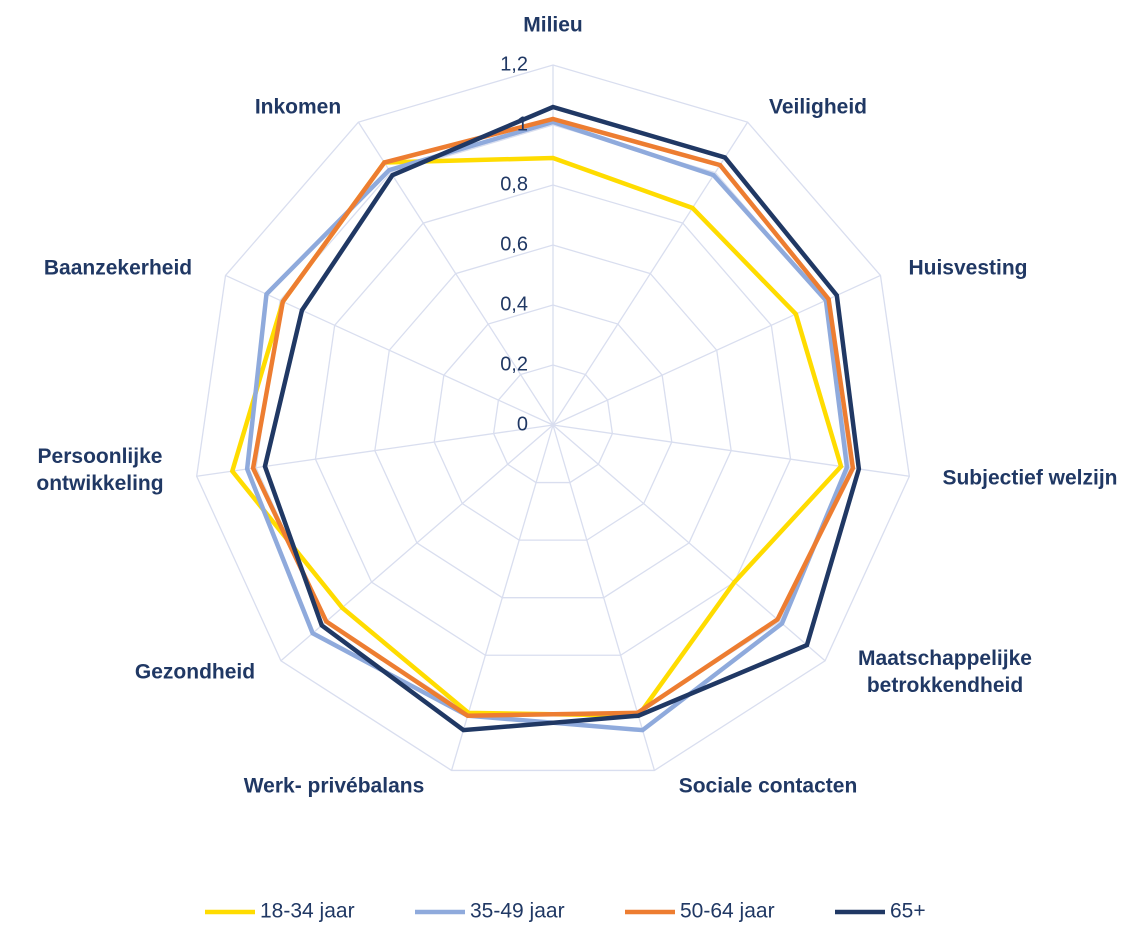 The image size is (1145, 945). What do you see at coordinates (100, 470) in the screenshot?
I see `category-label: Persoonlijke ontwikkeling` at bounding box center [100, 470].